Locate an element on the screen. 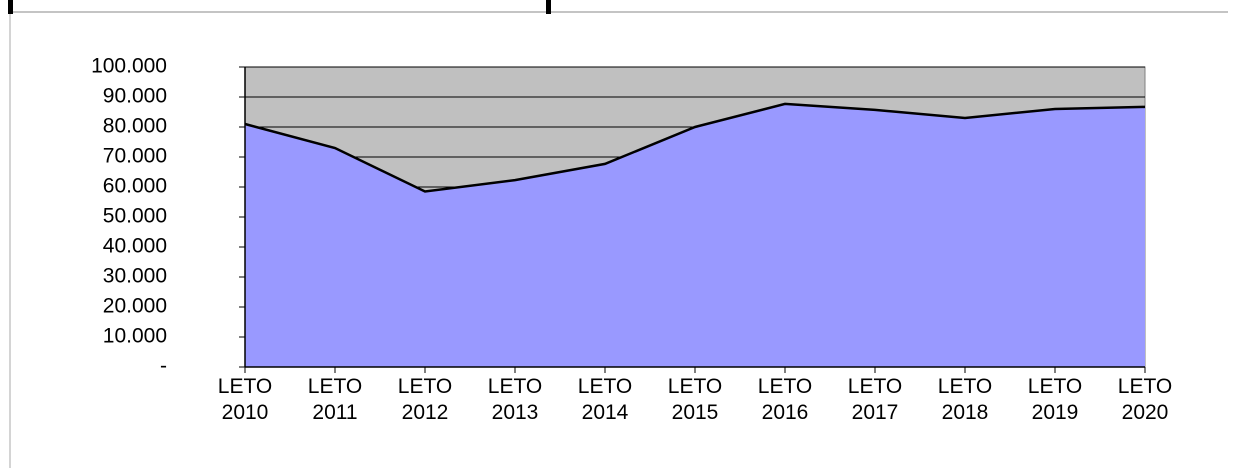 Image resolution: width=1236 pixels, height=468 pixels. y-tick-label: 70.000 is located at coordinates (135, 156).